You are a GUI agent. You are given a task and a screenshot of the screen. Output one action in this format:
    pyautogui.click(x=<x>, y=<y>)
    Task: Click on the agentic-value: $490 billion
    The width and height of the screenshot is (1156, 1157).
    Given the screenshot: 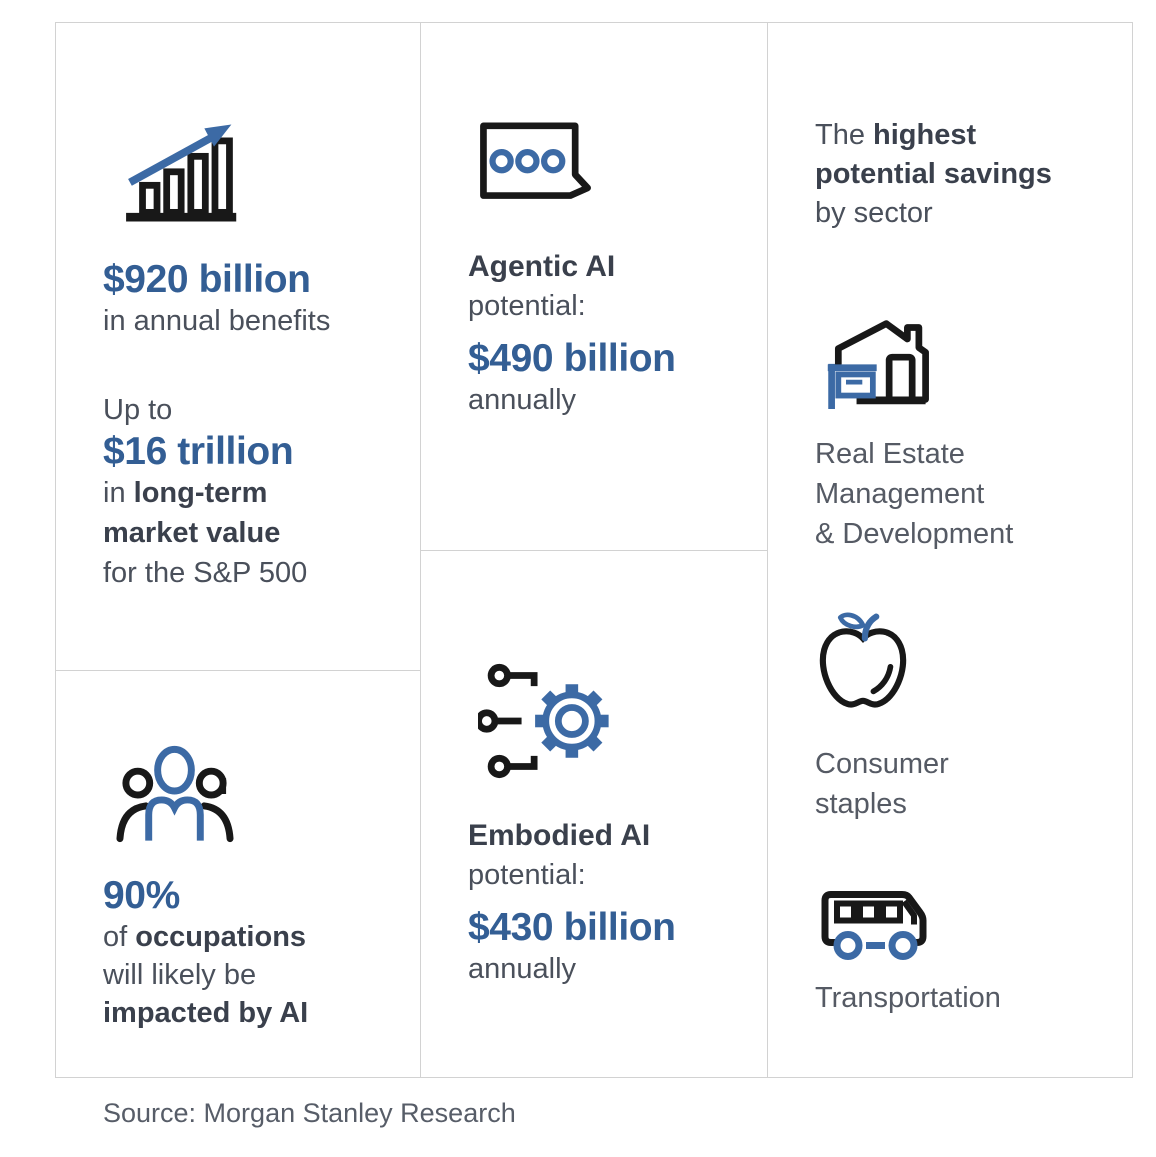 What is the action you would take?
    pyautogui.click(x=572, y=358)
    